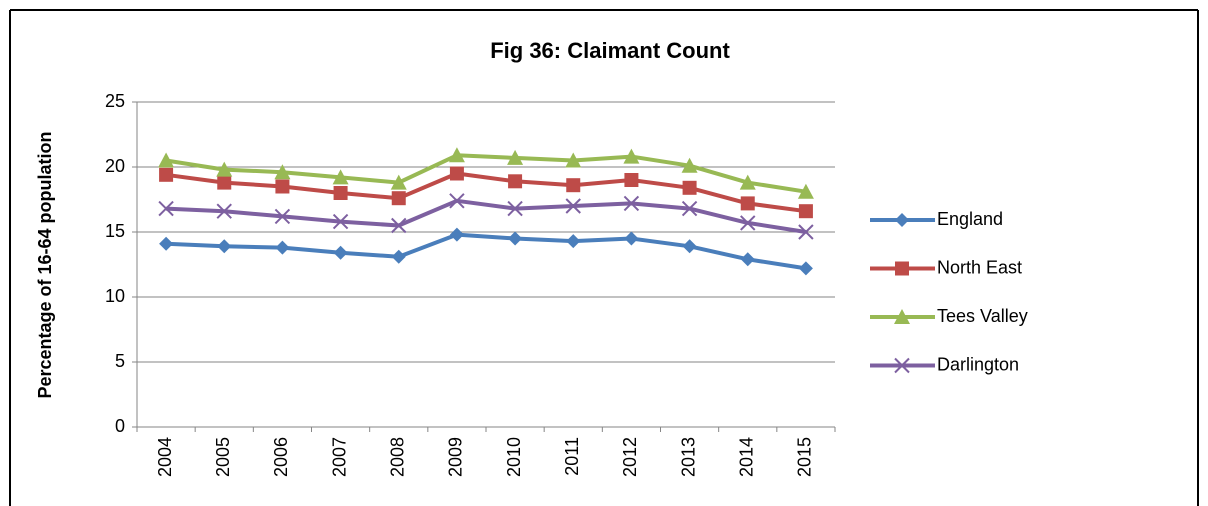 The width and height of the screenshot is (1208, 506). I want to click on y-tick-label: 0, so click(120, 426).